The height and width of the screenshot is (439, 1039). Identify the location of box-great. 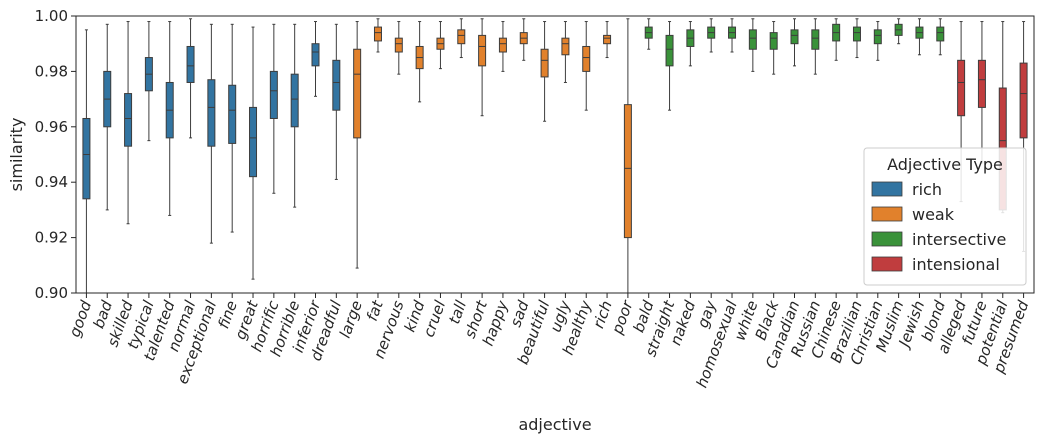
(253, 153).